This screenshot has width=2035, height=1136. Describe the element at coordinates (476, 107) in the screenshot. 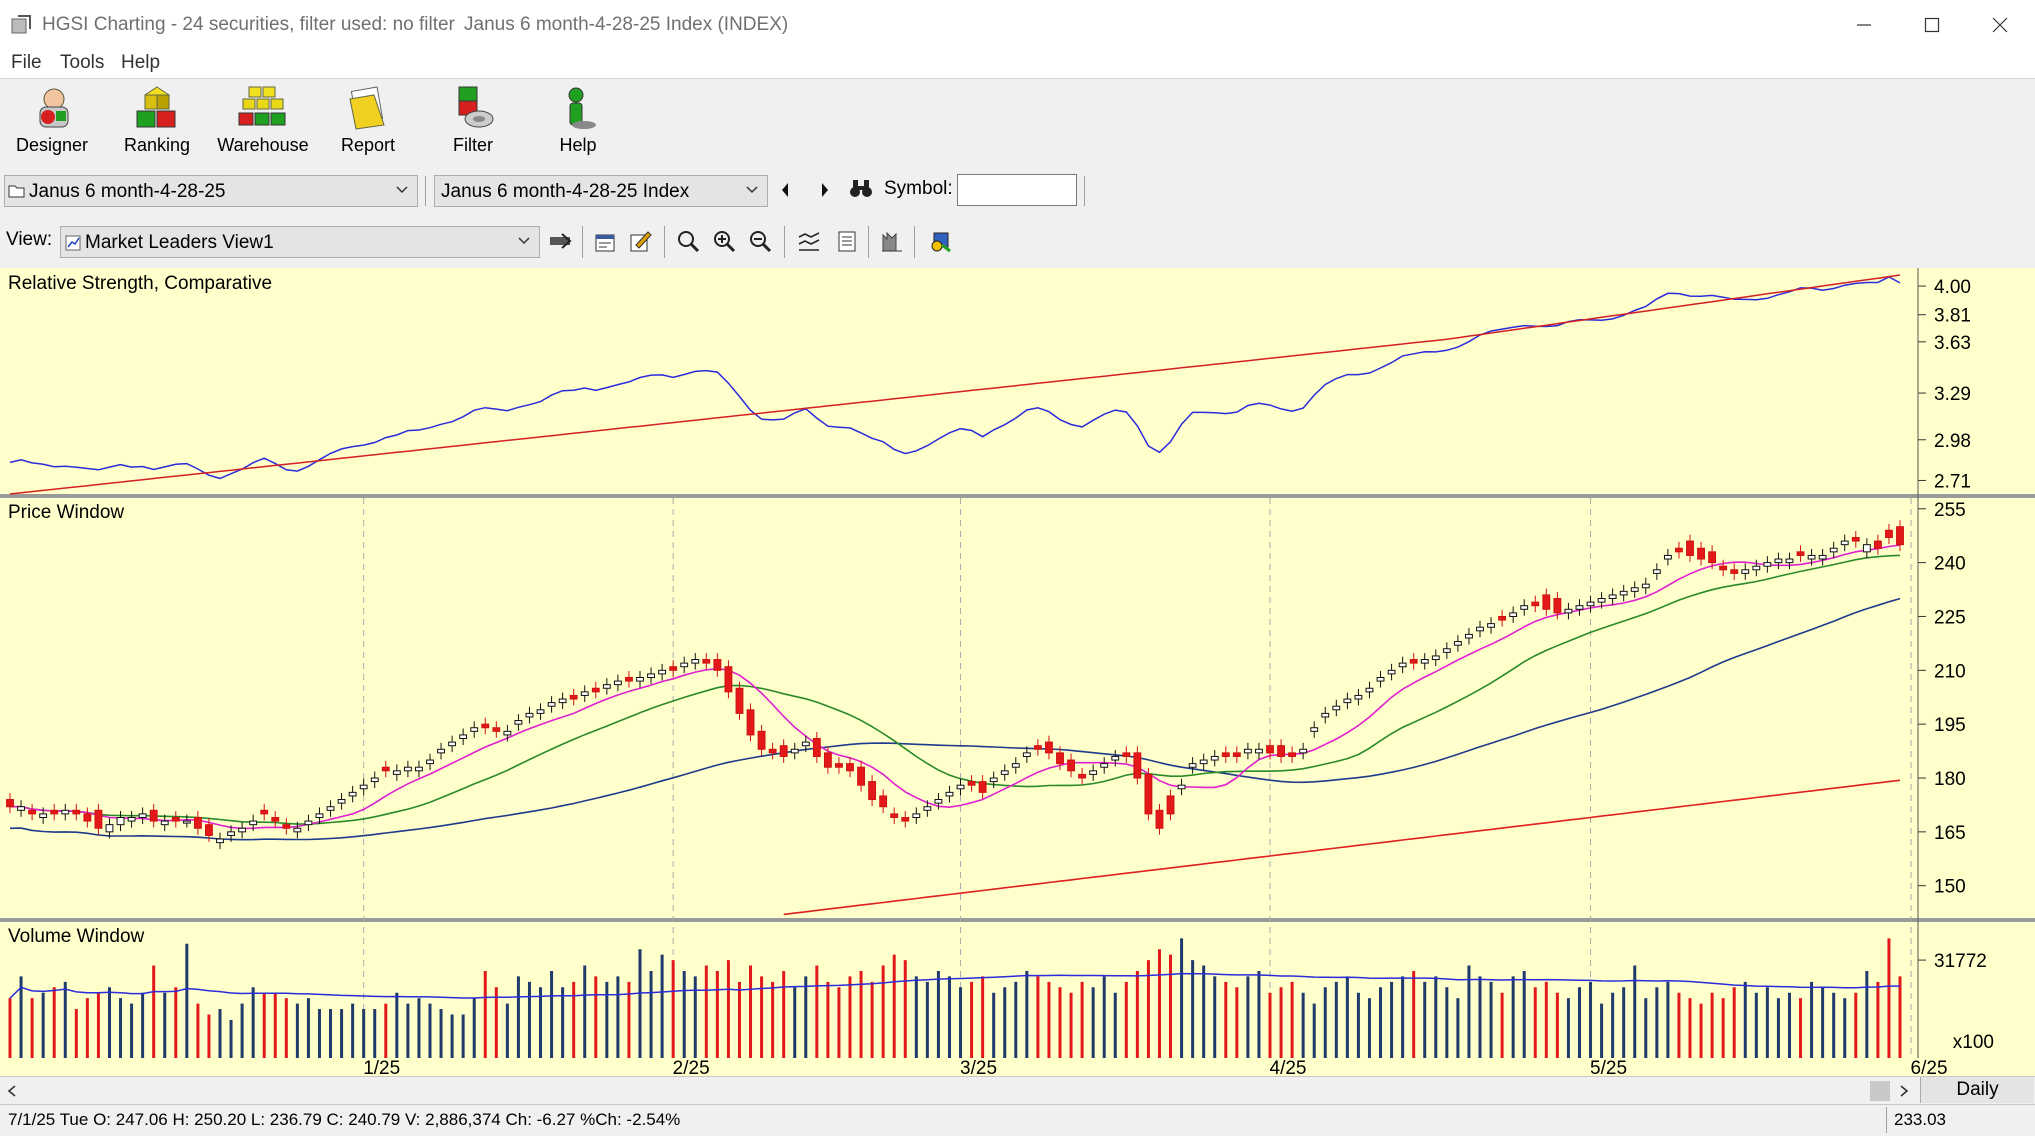

I see `filter-icon` at that location.